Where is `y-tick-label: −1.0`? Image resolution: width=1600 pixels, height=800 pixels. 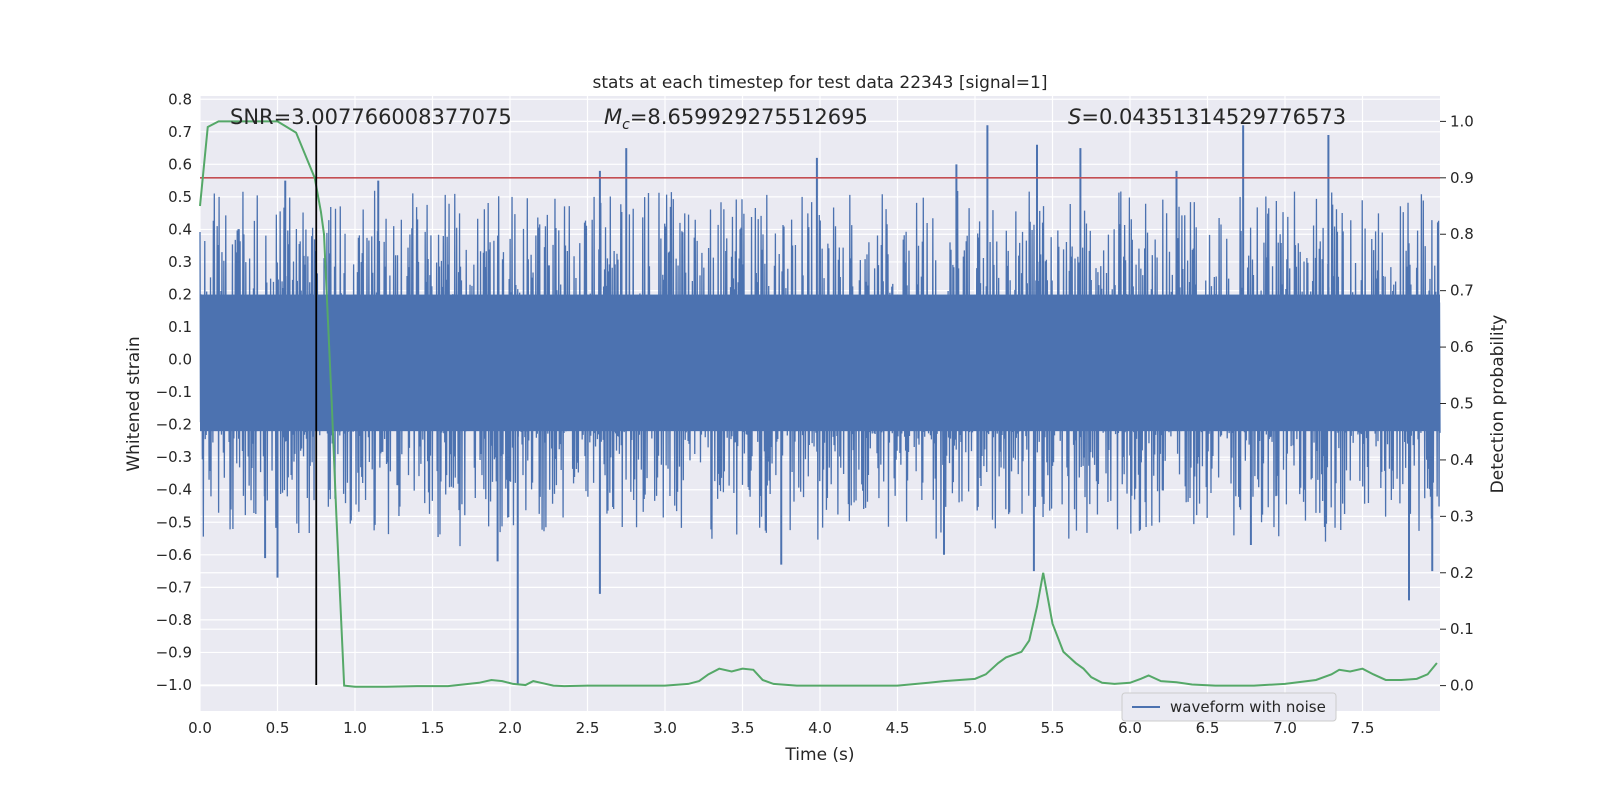 y-tick-label: −1.0 is located at coordinates (174, 685).